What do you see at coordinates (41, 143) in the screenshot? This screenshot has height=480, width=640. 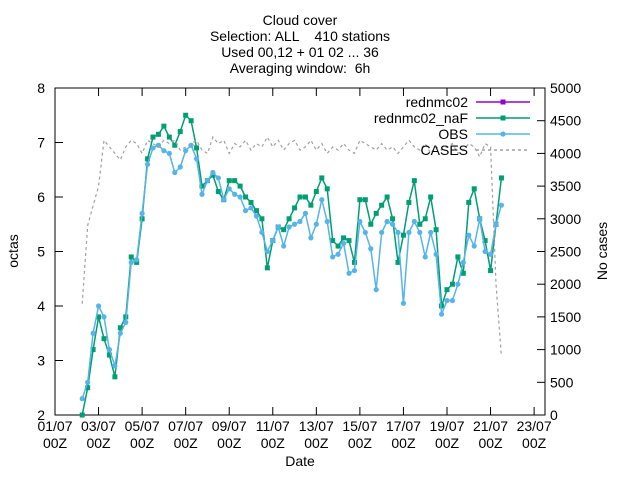 I see `y-tick-label: 7` at bounding box center [41, 143].